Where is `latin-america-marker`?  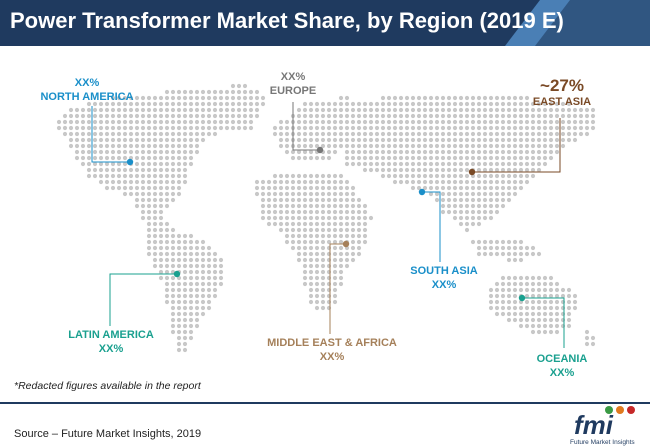
latin-america-marker is located at coordinates (177, 274).